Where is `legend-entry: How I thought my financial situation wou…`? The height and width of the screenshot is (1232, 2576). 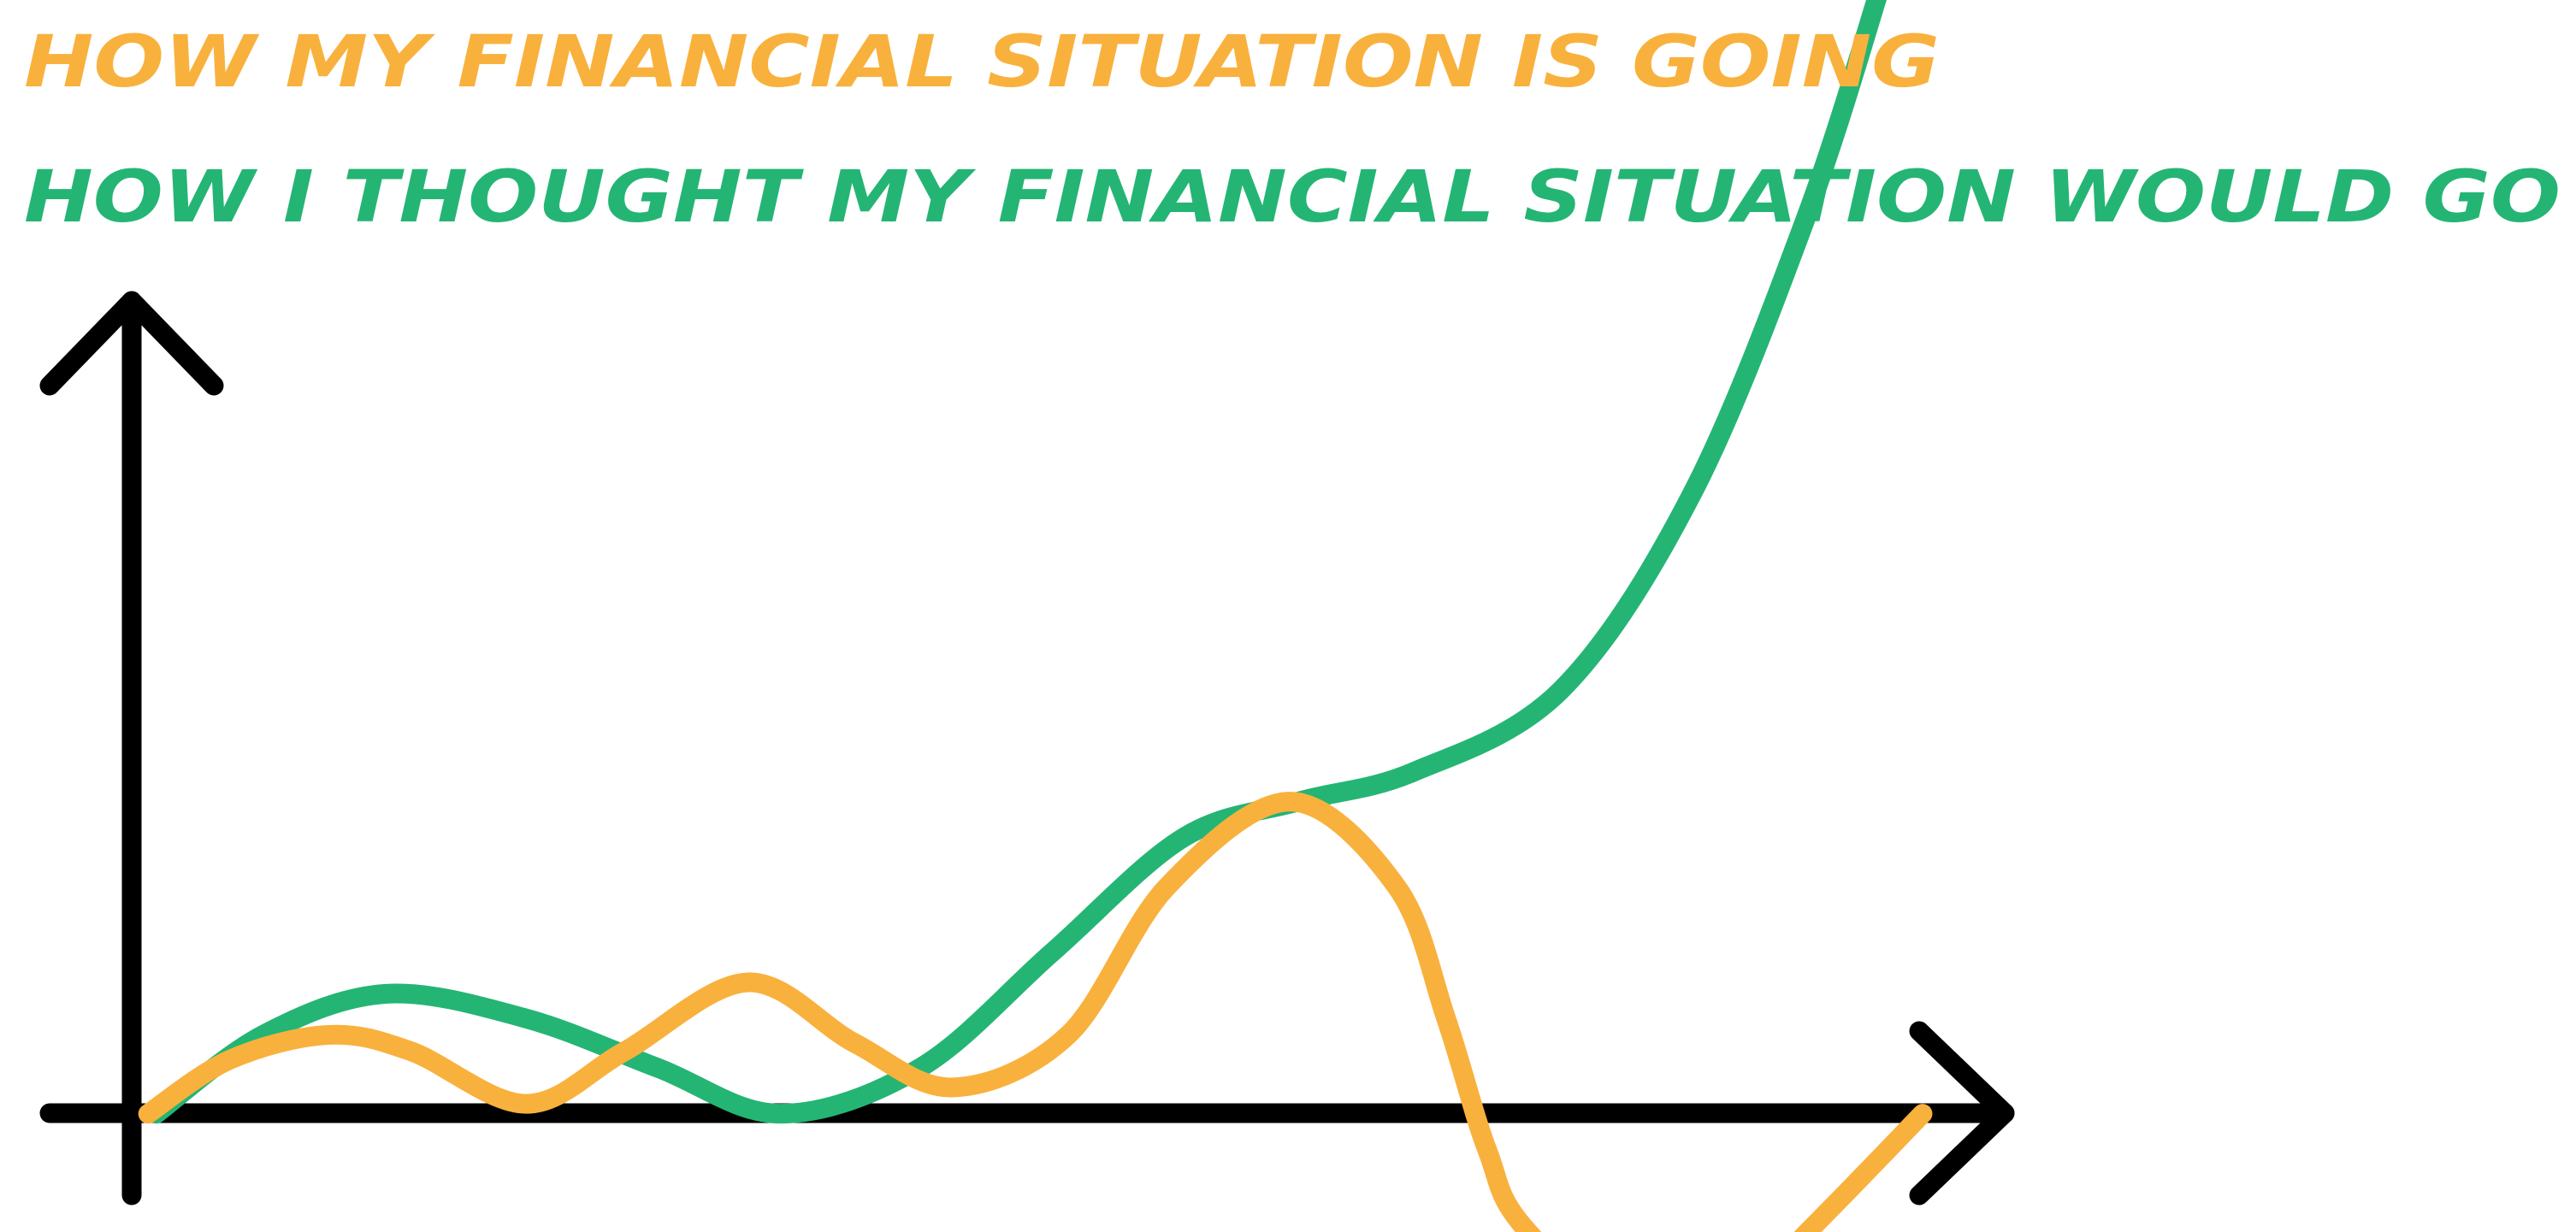
legend-entry: How I thought my financial situation wou… is located at coordinates (1292, 197).